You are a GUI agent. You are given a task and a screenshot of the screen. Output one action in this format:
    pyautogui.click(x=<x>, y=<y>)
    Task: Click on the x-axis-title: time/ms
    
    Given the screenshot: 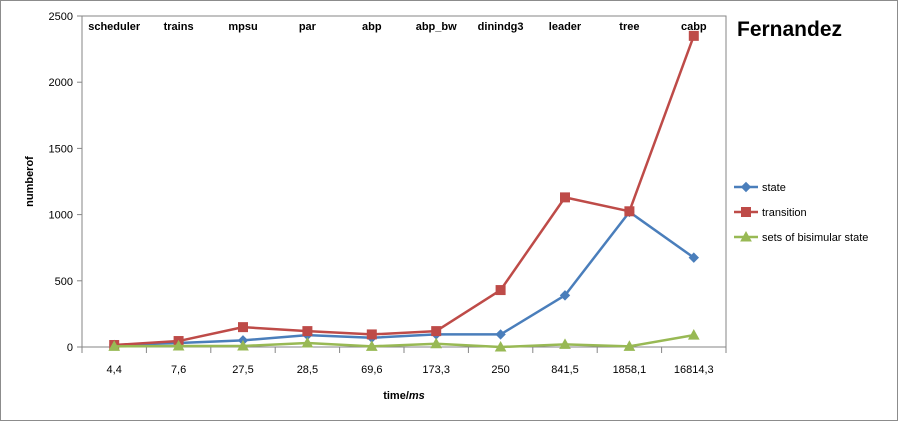 What is the action you would take?
    pyautogui.click(x=404, y=396)
    